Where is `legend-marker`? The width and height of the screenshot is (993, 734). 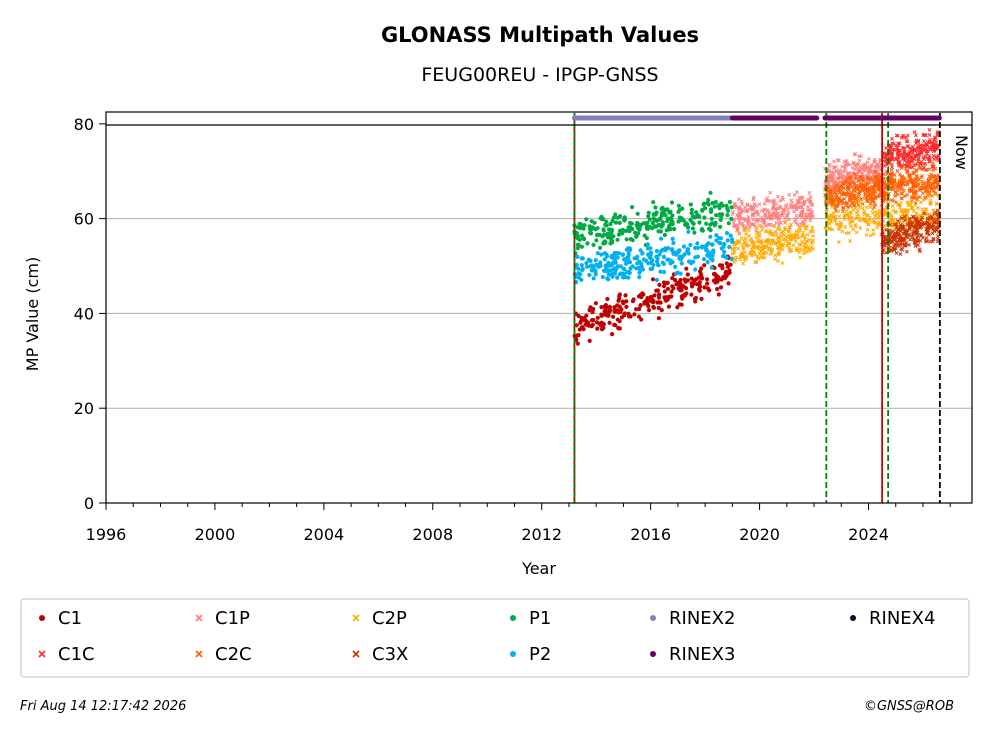 legend-marker is located at coordinates (42, 618).